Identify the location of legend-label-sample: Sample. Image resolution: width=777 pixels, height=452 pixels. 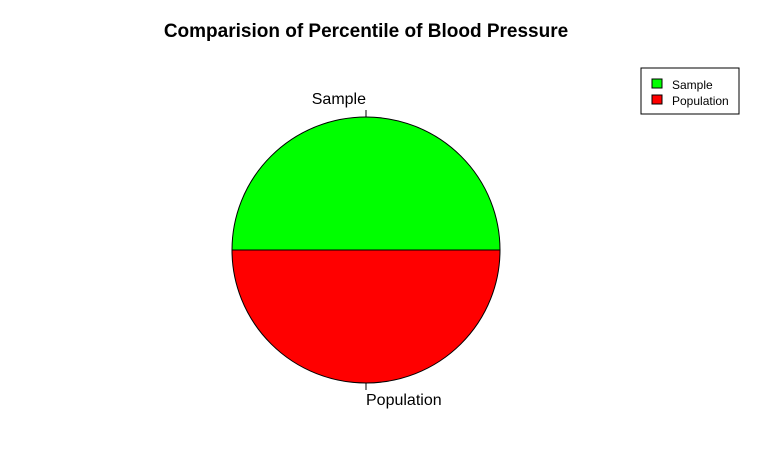
(692, 85).